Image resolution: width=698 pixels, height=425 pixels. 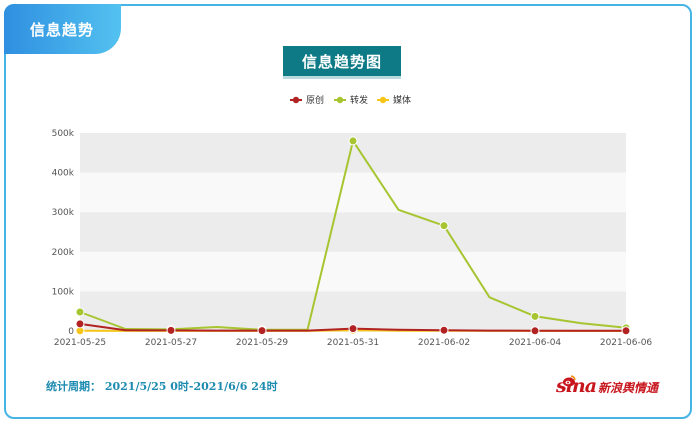 I want to click on legend-label: 媒体, so click(x=402, y=100).